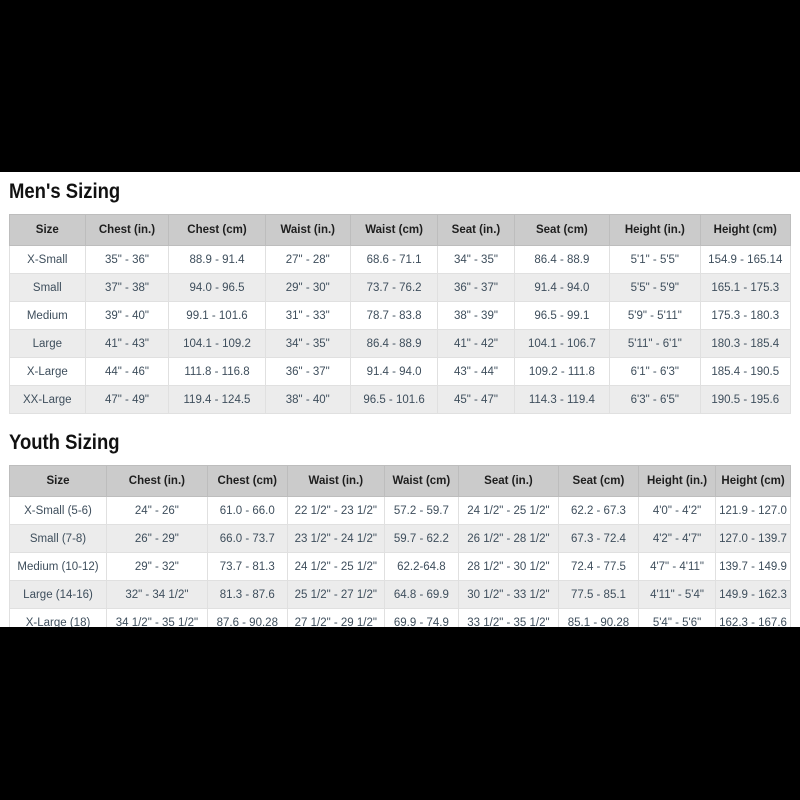 This screenshot has height=800, width=800. Describe the element at coordinates (47, 371) in the screenshot. I see `table-cell: X-Large` at that location.